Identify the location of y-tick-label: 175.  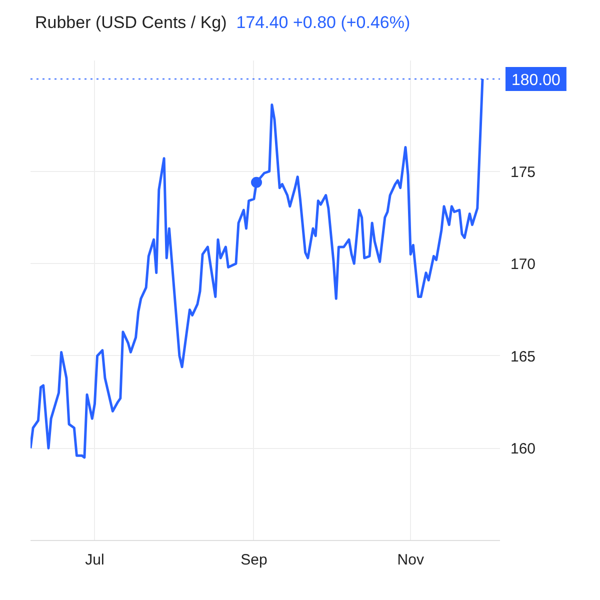
(523, 172).